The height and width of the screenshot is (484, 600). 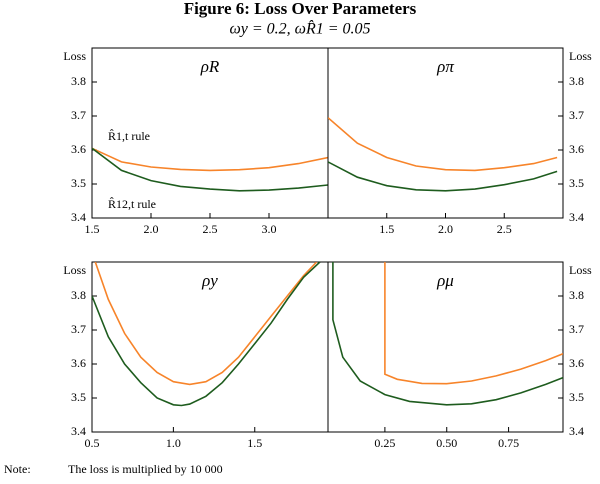 I want to click on panel-title: ρπ, so click(x=445, y=66).